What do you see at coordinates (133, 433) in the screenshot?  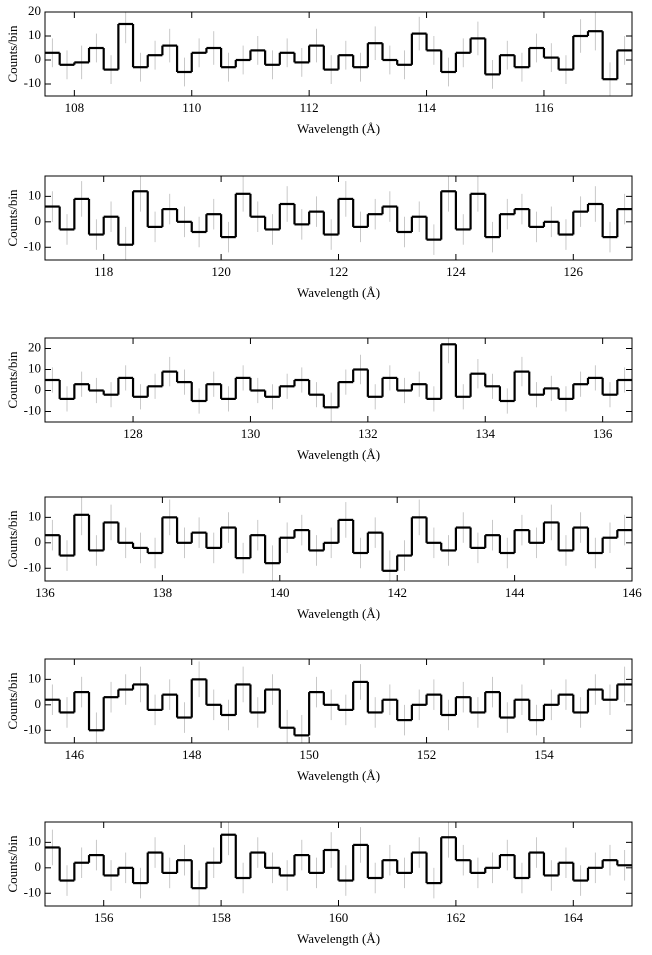 I see `x-tick-label: 128` at bounding box center [133, 433].